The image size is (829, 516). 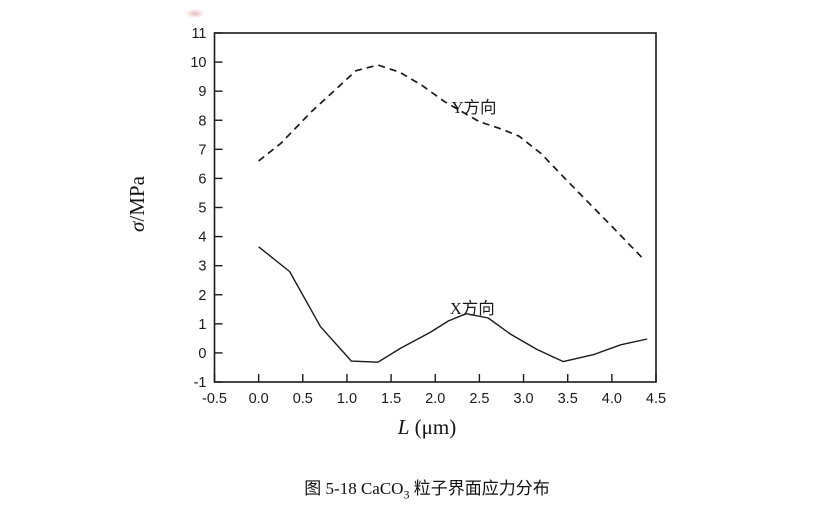 What do you see at coordinates (202, 238) in the screenshot?
I see `y-tick-label: 4` at bounding box center [202, 238].